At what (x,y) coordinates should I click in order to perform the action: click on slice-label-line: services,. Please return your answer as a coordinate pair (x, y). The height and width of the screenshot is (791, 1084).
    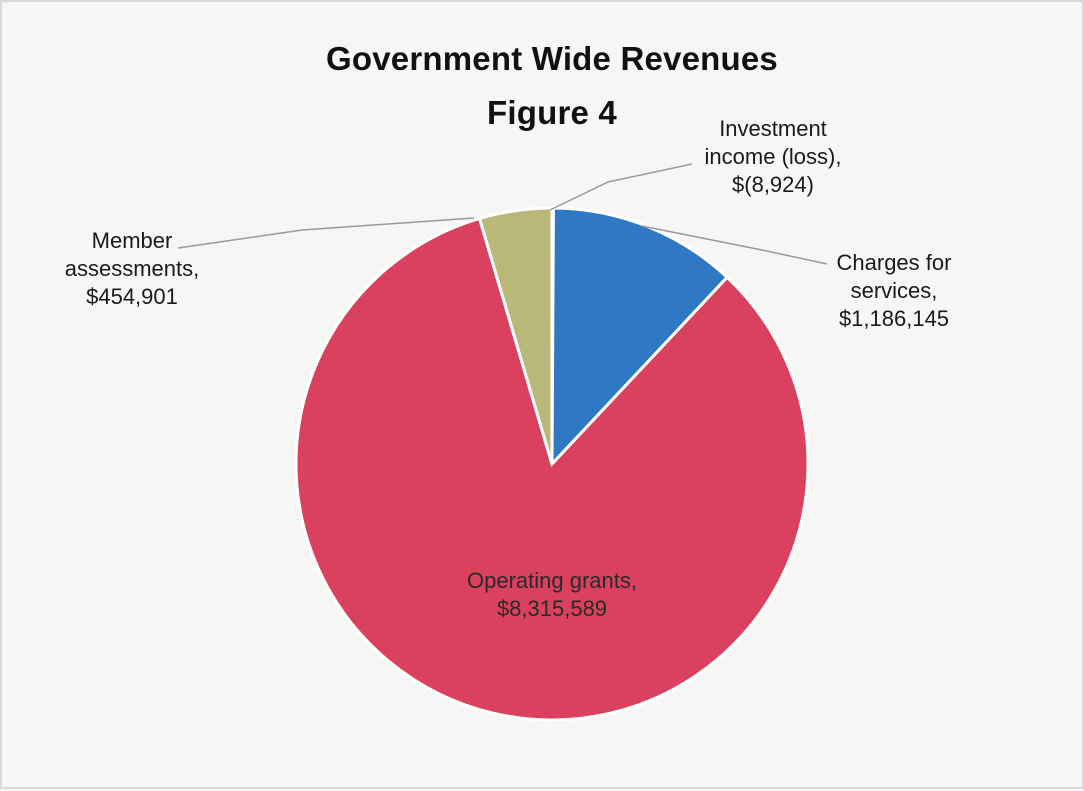
    Looking at the image, I should click on (894, 290).